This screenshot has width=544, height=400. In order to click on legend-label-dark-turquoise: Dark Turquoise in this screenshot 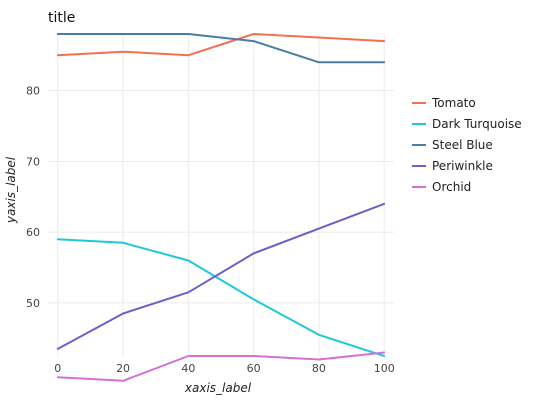, I will do `click(477, 124)`.